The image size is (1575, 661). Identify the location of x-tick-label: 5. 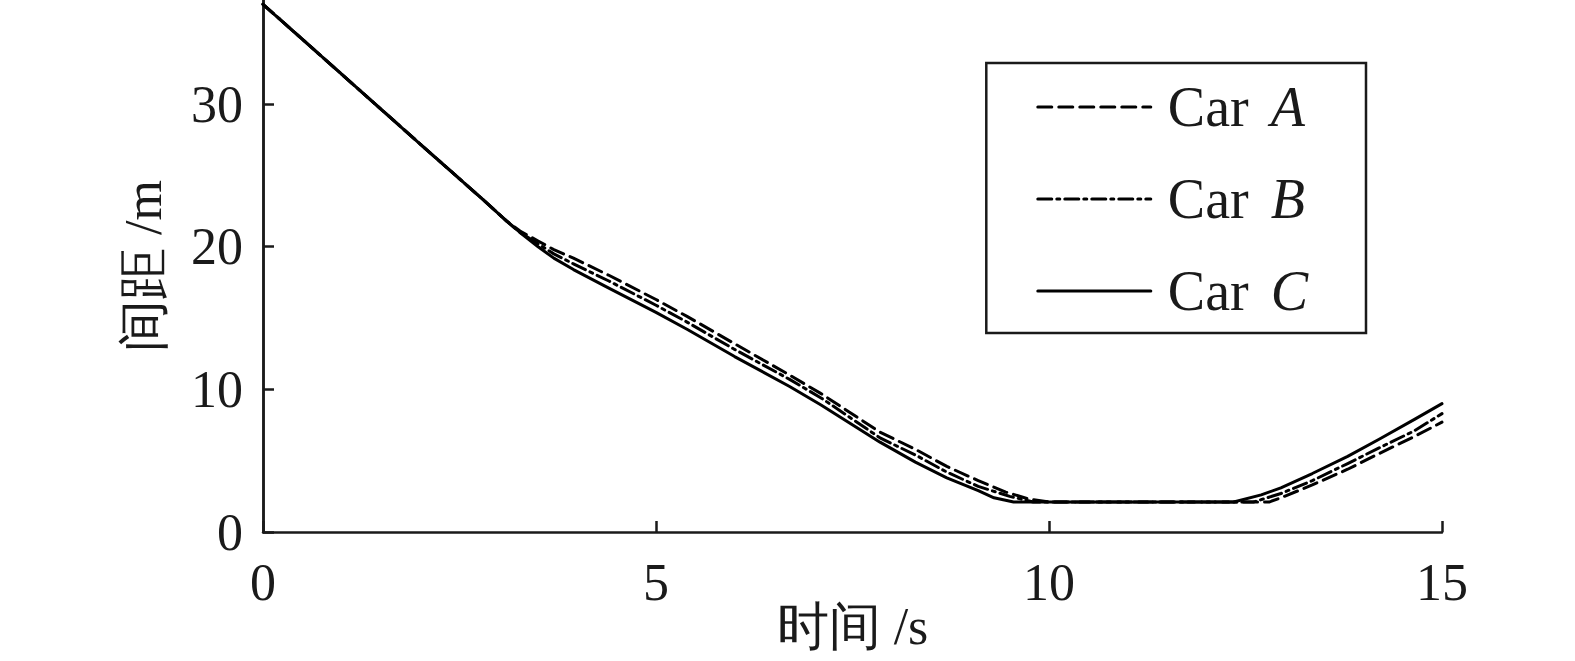
(656, 582).